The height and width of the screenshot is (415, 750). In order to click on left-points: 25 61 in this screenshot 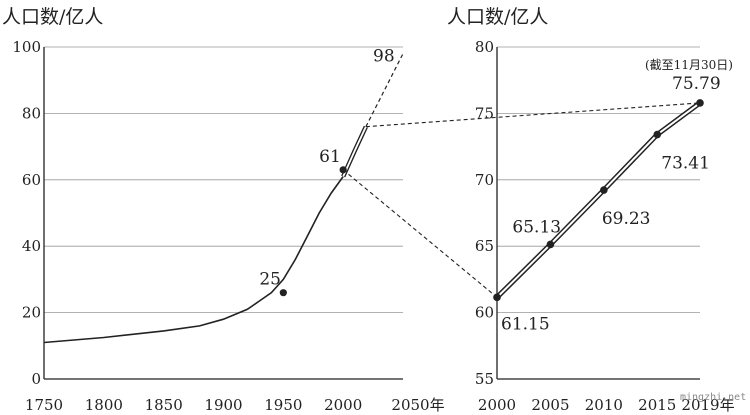, I will do `click(303, 222)`.